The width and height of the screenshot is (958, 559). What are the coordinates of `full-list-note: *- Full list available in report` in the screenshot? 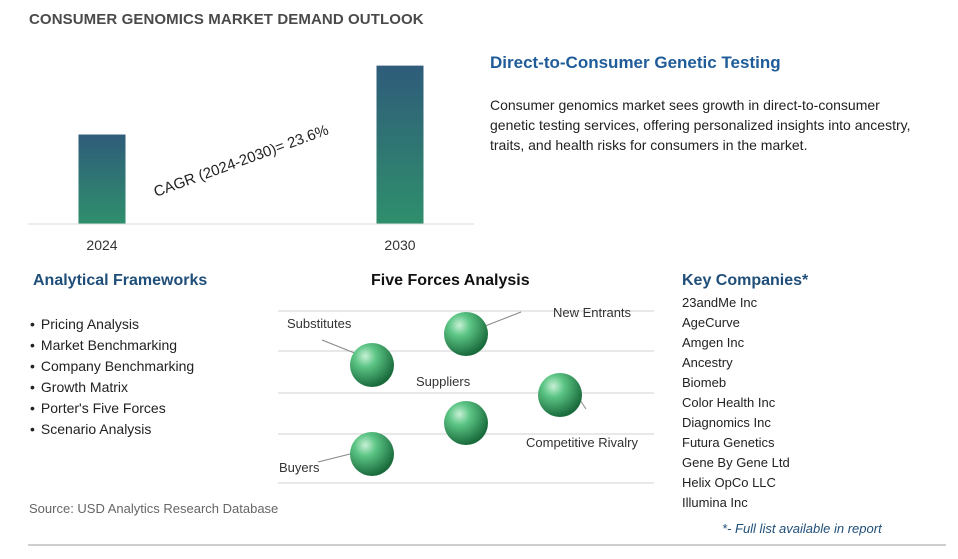 It's located at (802, 528).